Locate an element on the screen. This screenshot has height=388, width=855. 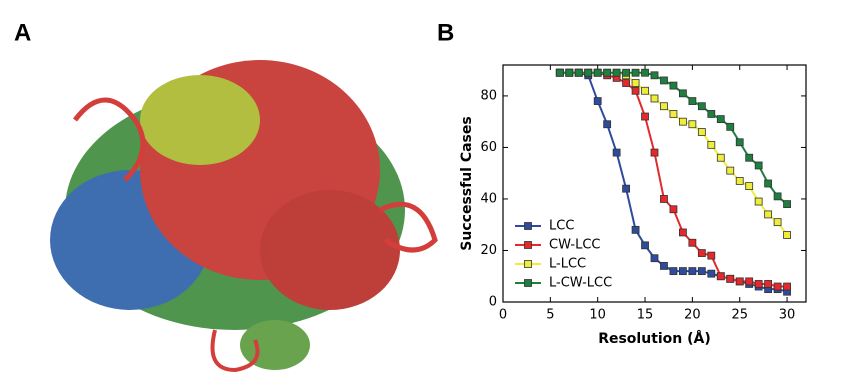
x-axis-label: Resolution (Å) is located at coordinates (654, 338).